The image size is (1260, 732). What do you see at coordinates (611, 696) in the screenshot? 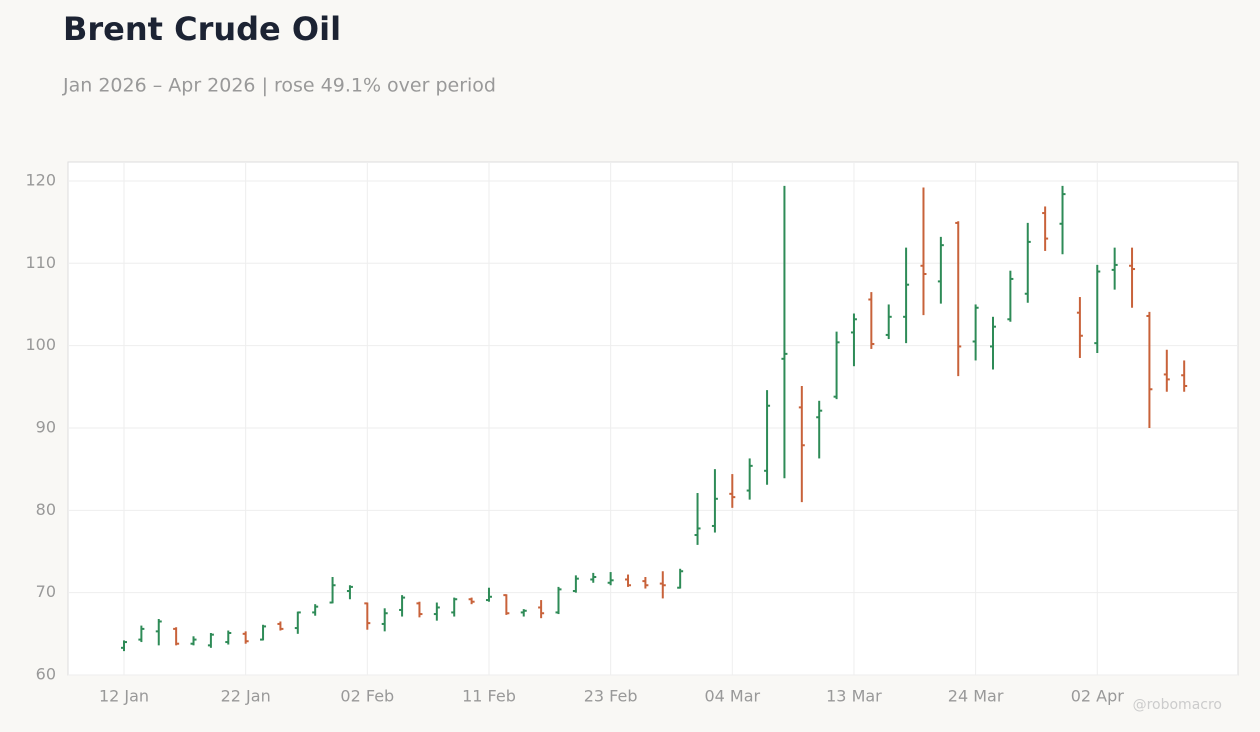
I see `x-tick-label: 23 Feb` at bounding box center [611, 696].